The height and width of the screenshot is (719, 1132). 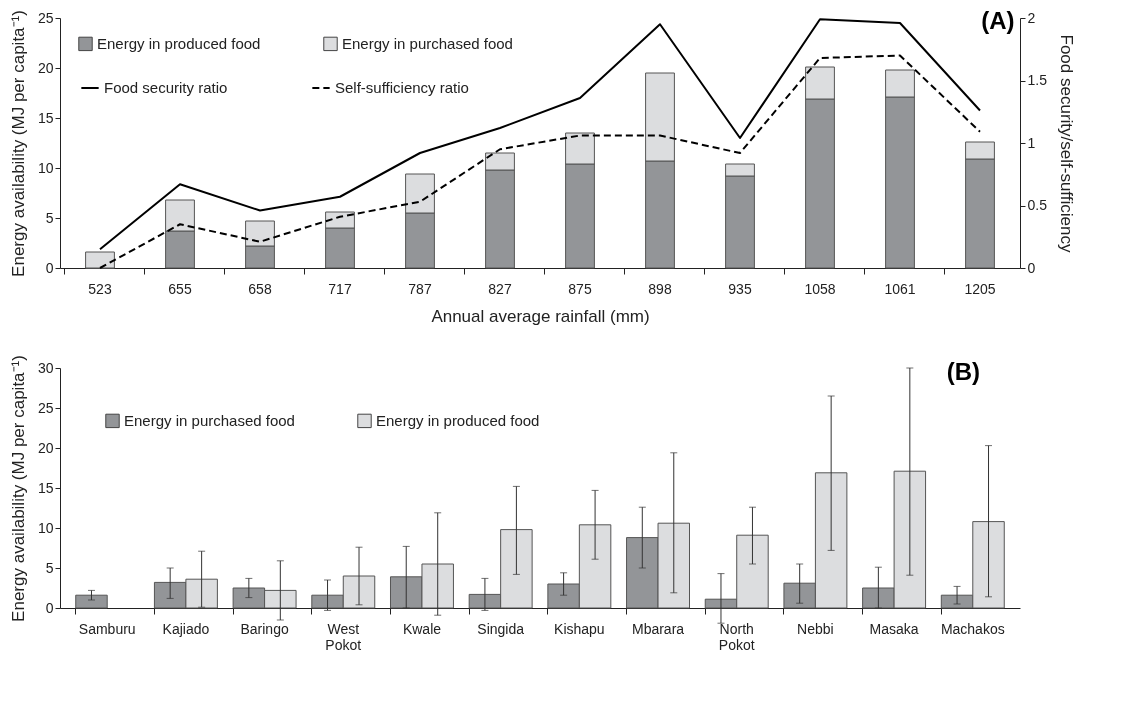 What do you see at coordinates (660, 288) in the screenshot?
I see `x-tick-label: 898` at bounding box center [660, 288].